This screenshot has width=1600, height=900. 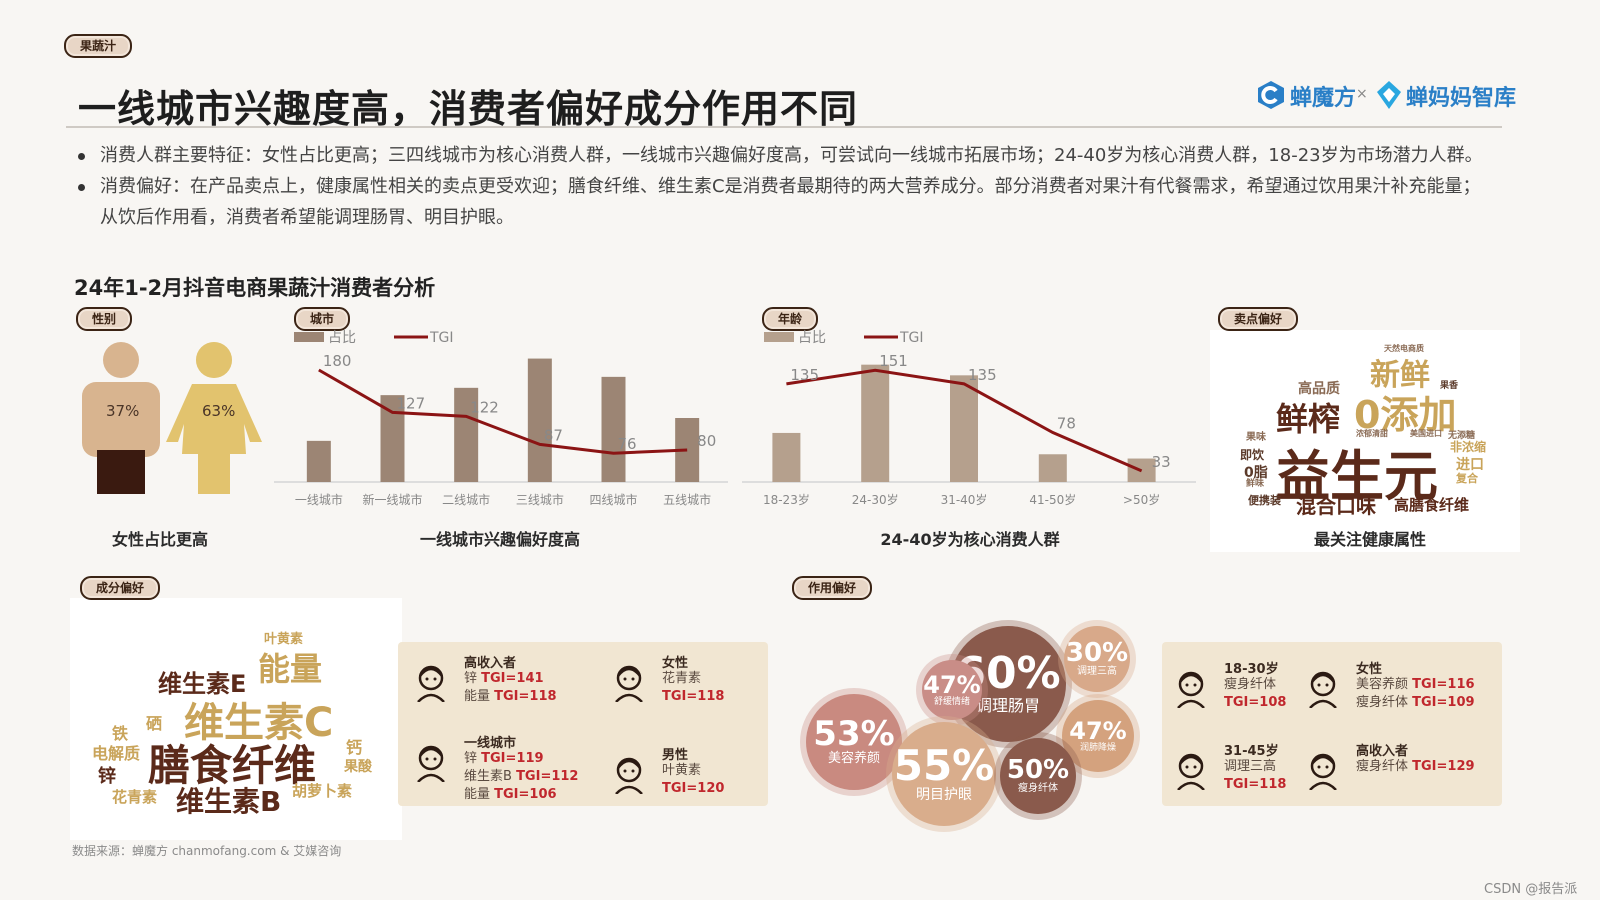 I want to click on group-lines: 美容养颜 TGI=116 瘦身纤体 TGI=109, so click(x=1415, y=694).